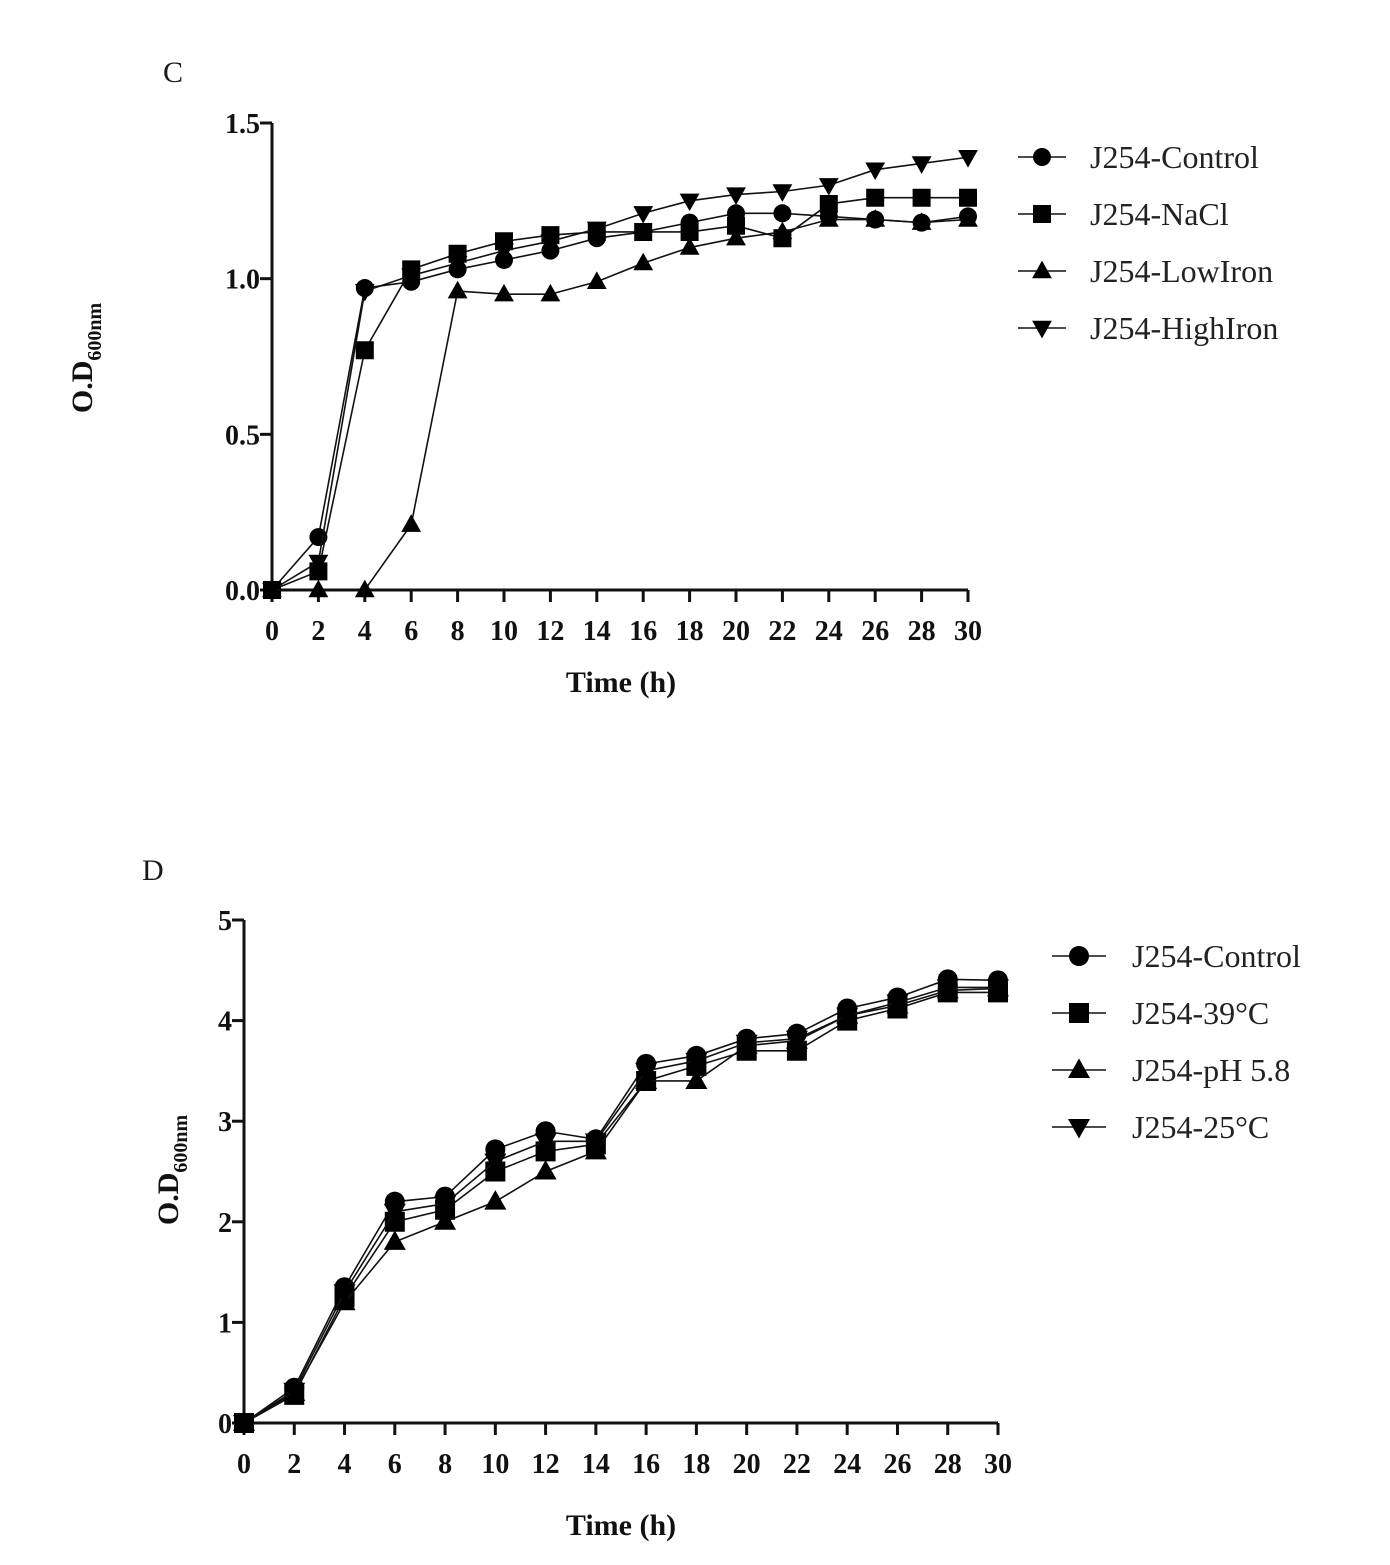 This screenshot has height=1565, width=1390. Describe the element at coordinates (596, 1464) in the screenshot. I see `x-tick-label: 14` at that location.